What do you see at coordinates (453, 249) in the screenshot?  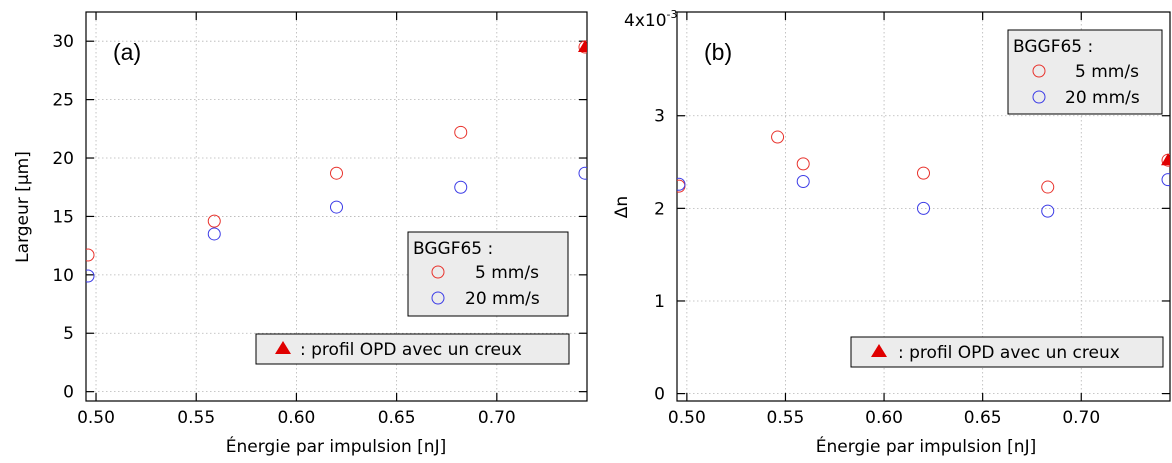 I see `legend-title-a: BGGF65 :` at bounding box center [453, 249].